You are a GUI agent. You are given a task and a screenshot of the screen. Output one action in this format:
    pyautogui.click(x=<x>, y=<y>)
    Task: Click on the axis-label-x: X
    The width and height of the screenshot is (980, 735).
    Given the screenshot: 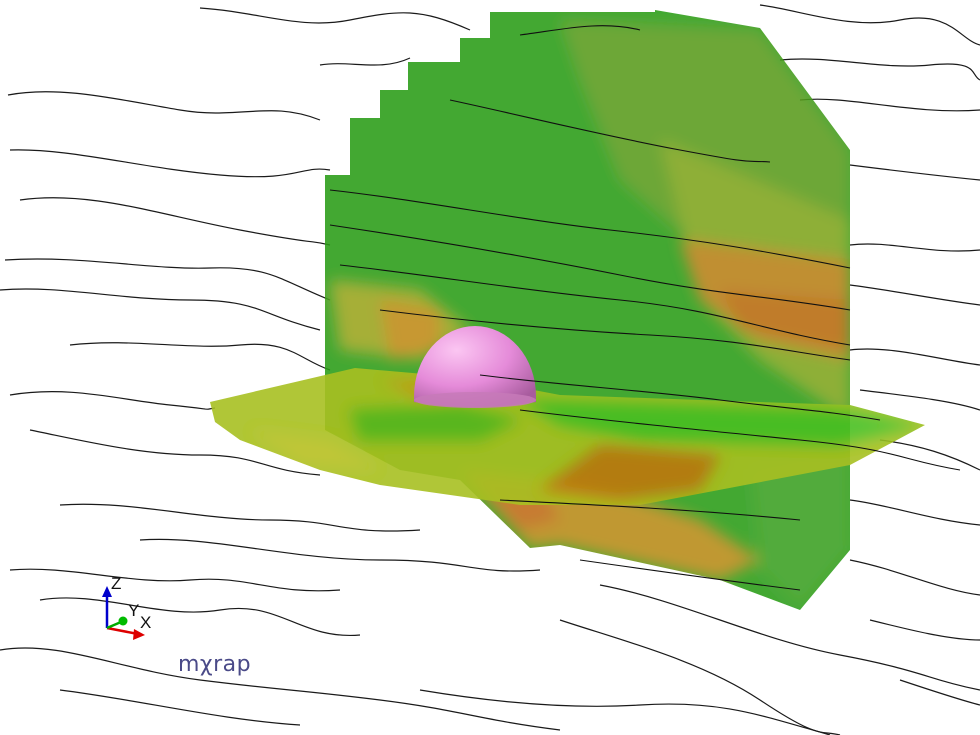 What is the action you would take?
    pyautogui.click(x=145, y=622)
    